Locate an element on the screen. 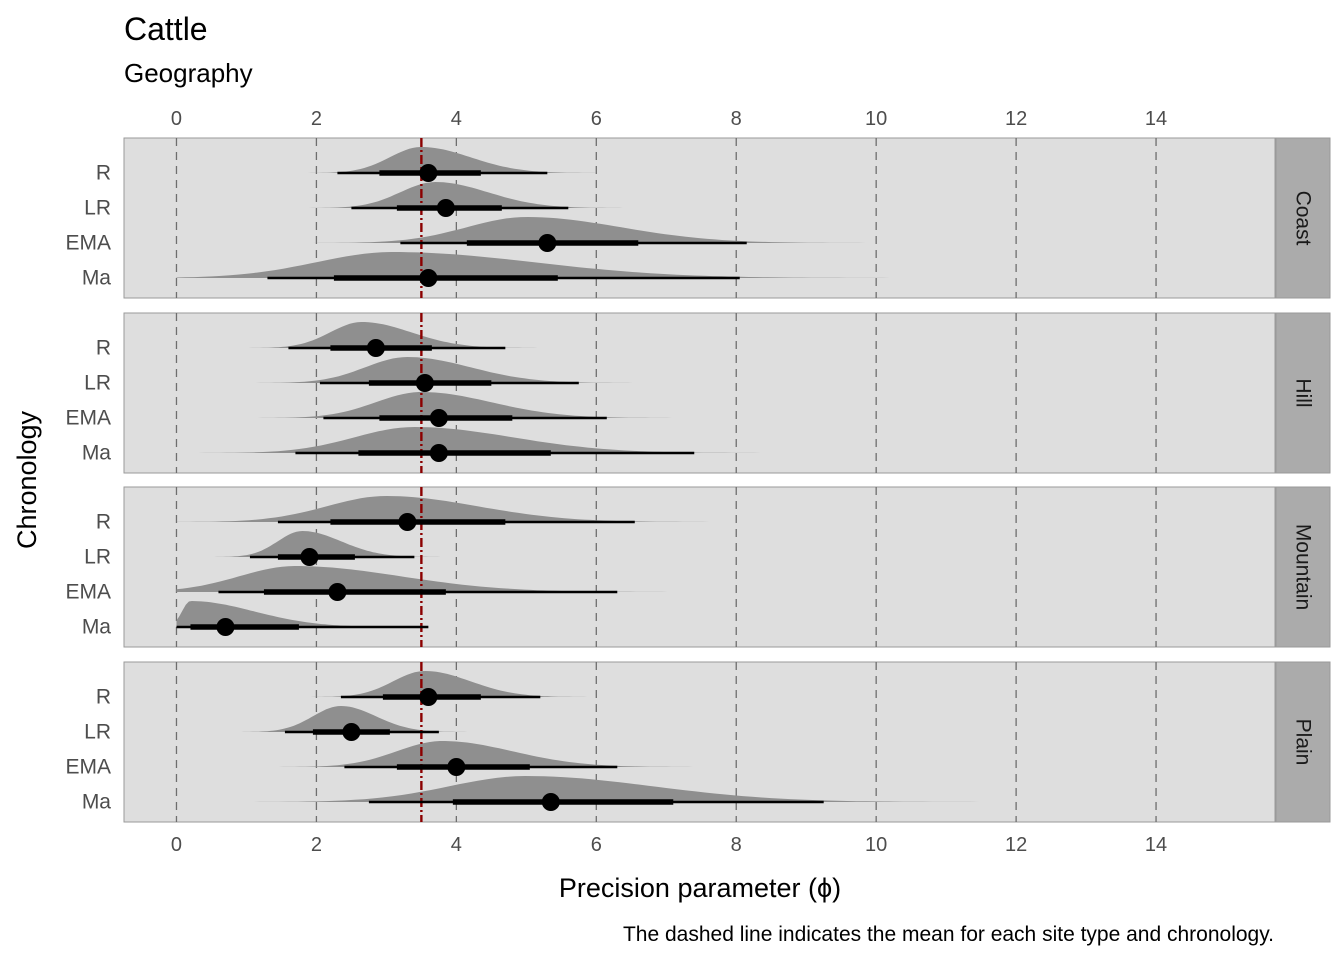  x-axis-title: Precision parameter (ϕ) is located at coordinates (700, 888).